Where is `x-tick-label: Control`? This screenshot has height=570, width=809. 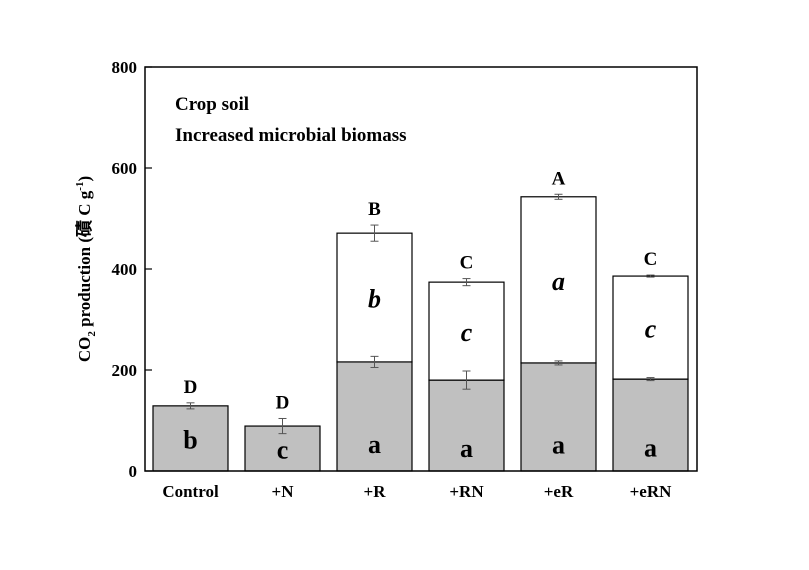 x-tick-label: Control is located at coordinates (190, 491).